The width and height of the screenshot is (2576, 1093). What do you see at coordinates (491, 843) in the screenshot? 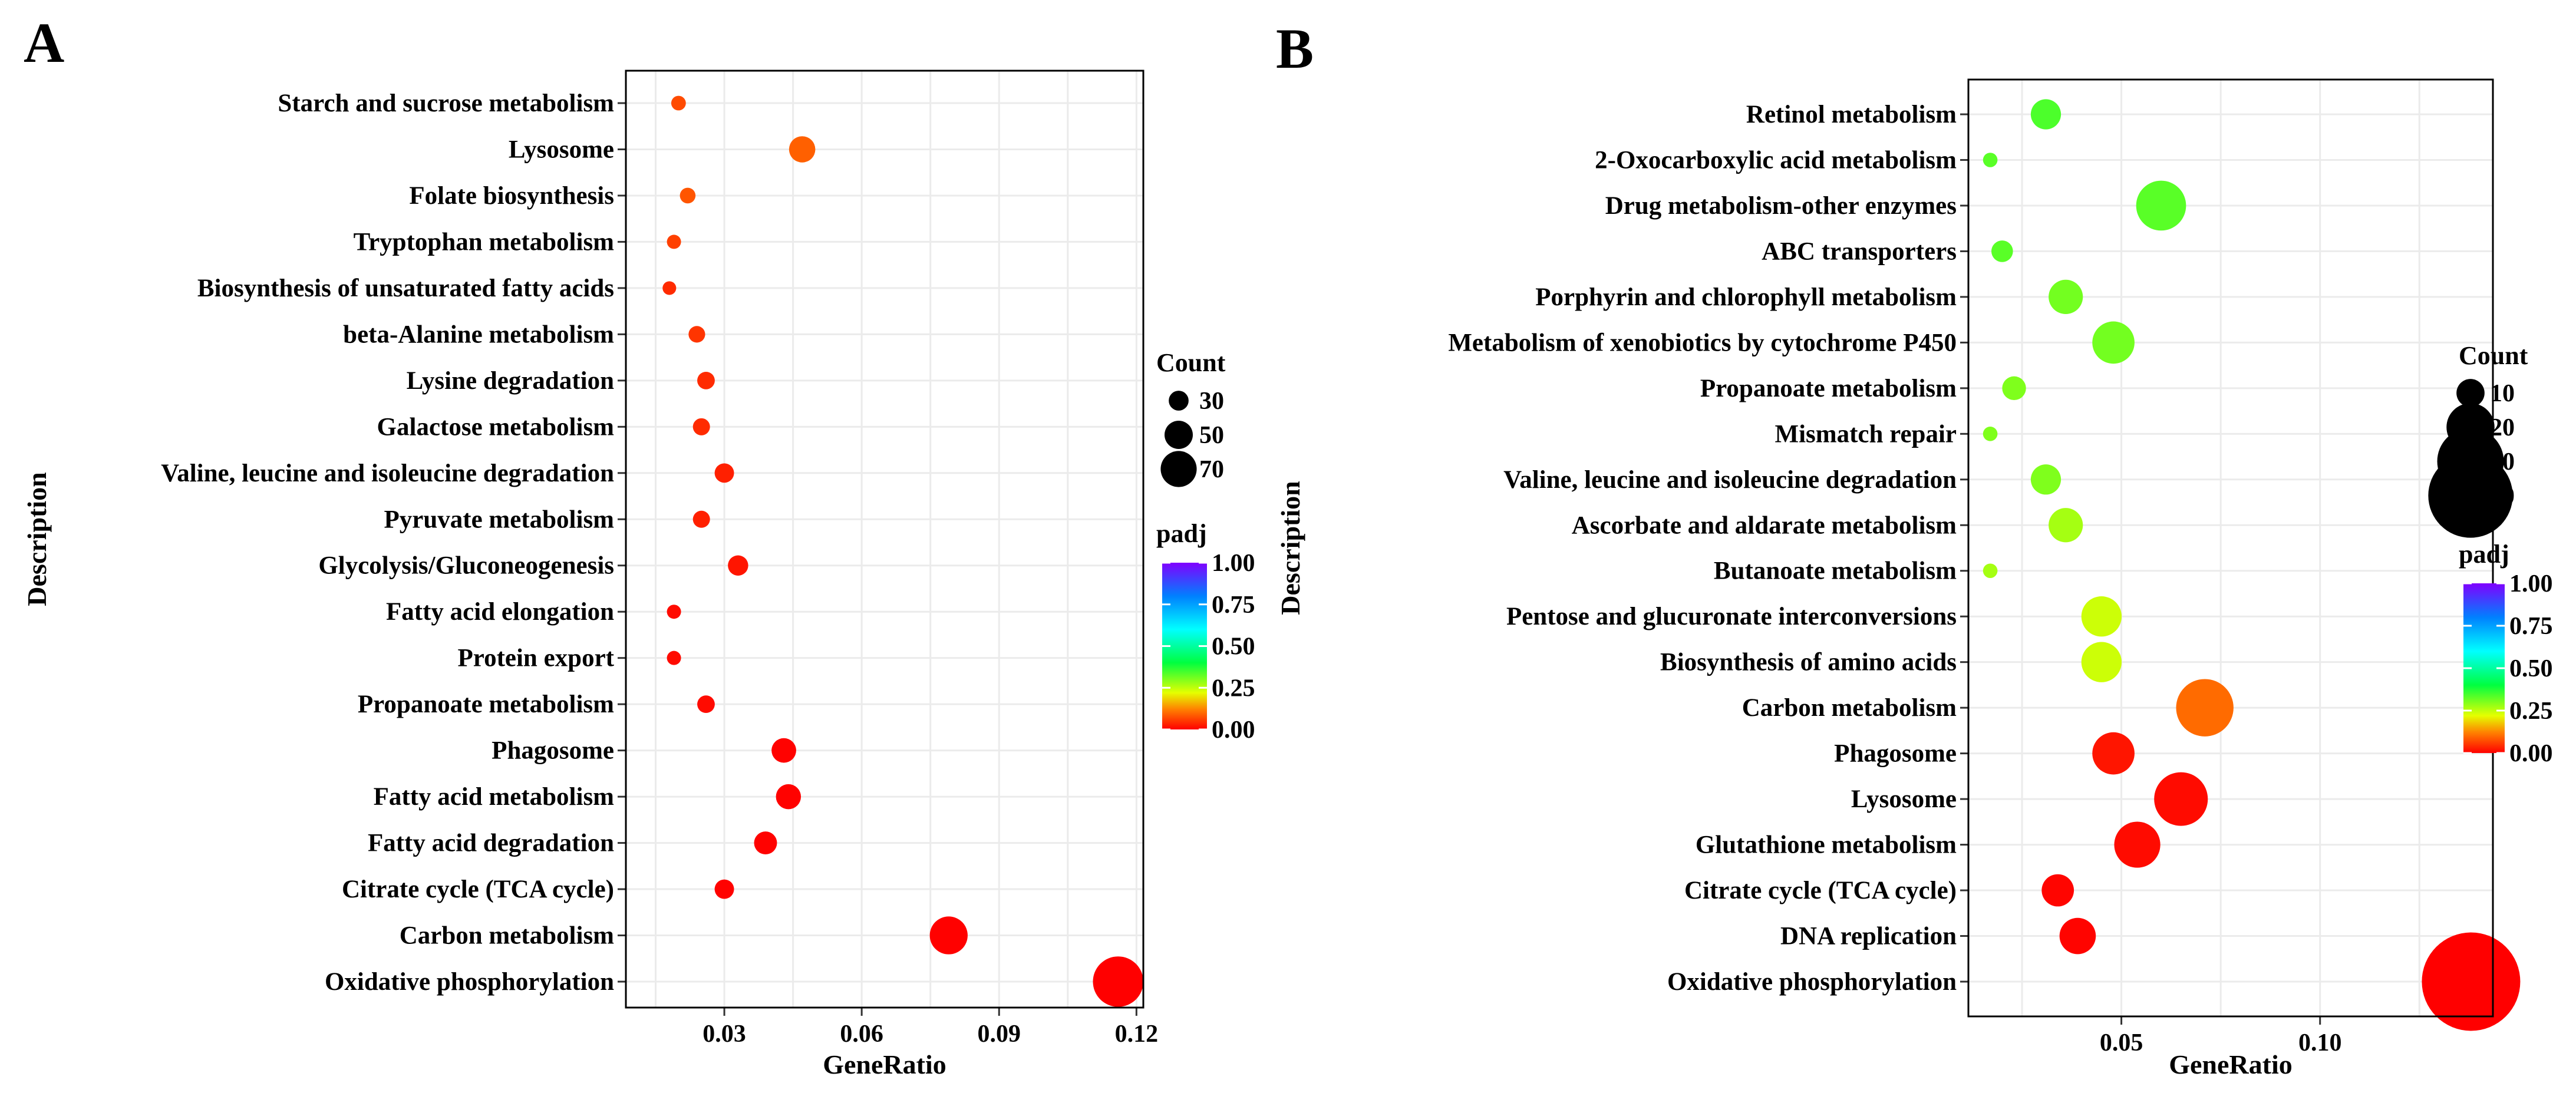
I see `category-label: Fatty acid degradation` at bounding box center [491, 843].